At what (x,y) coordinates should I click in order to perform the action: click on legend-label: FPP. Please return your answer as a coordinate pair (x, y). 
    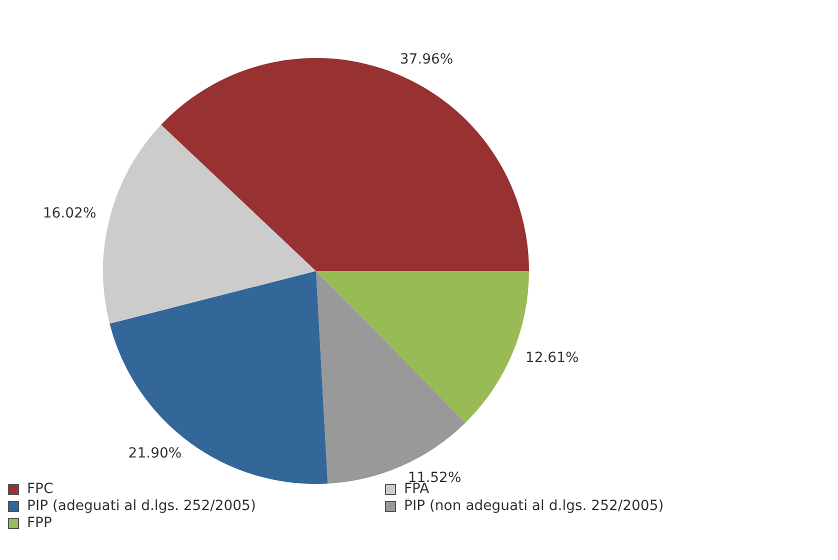
    Looking at the image, I should click on (39, 523).